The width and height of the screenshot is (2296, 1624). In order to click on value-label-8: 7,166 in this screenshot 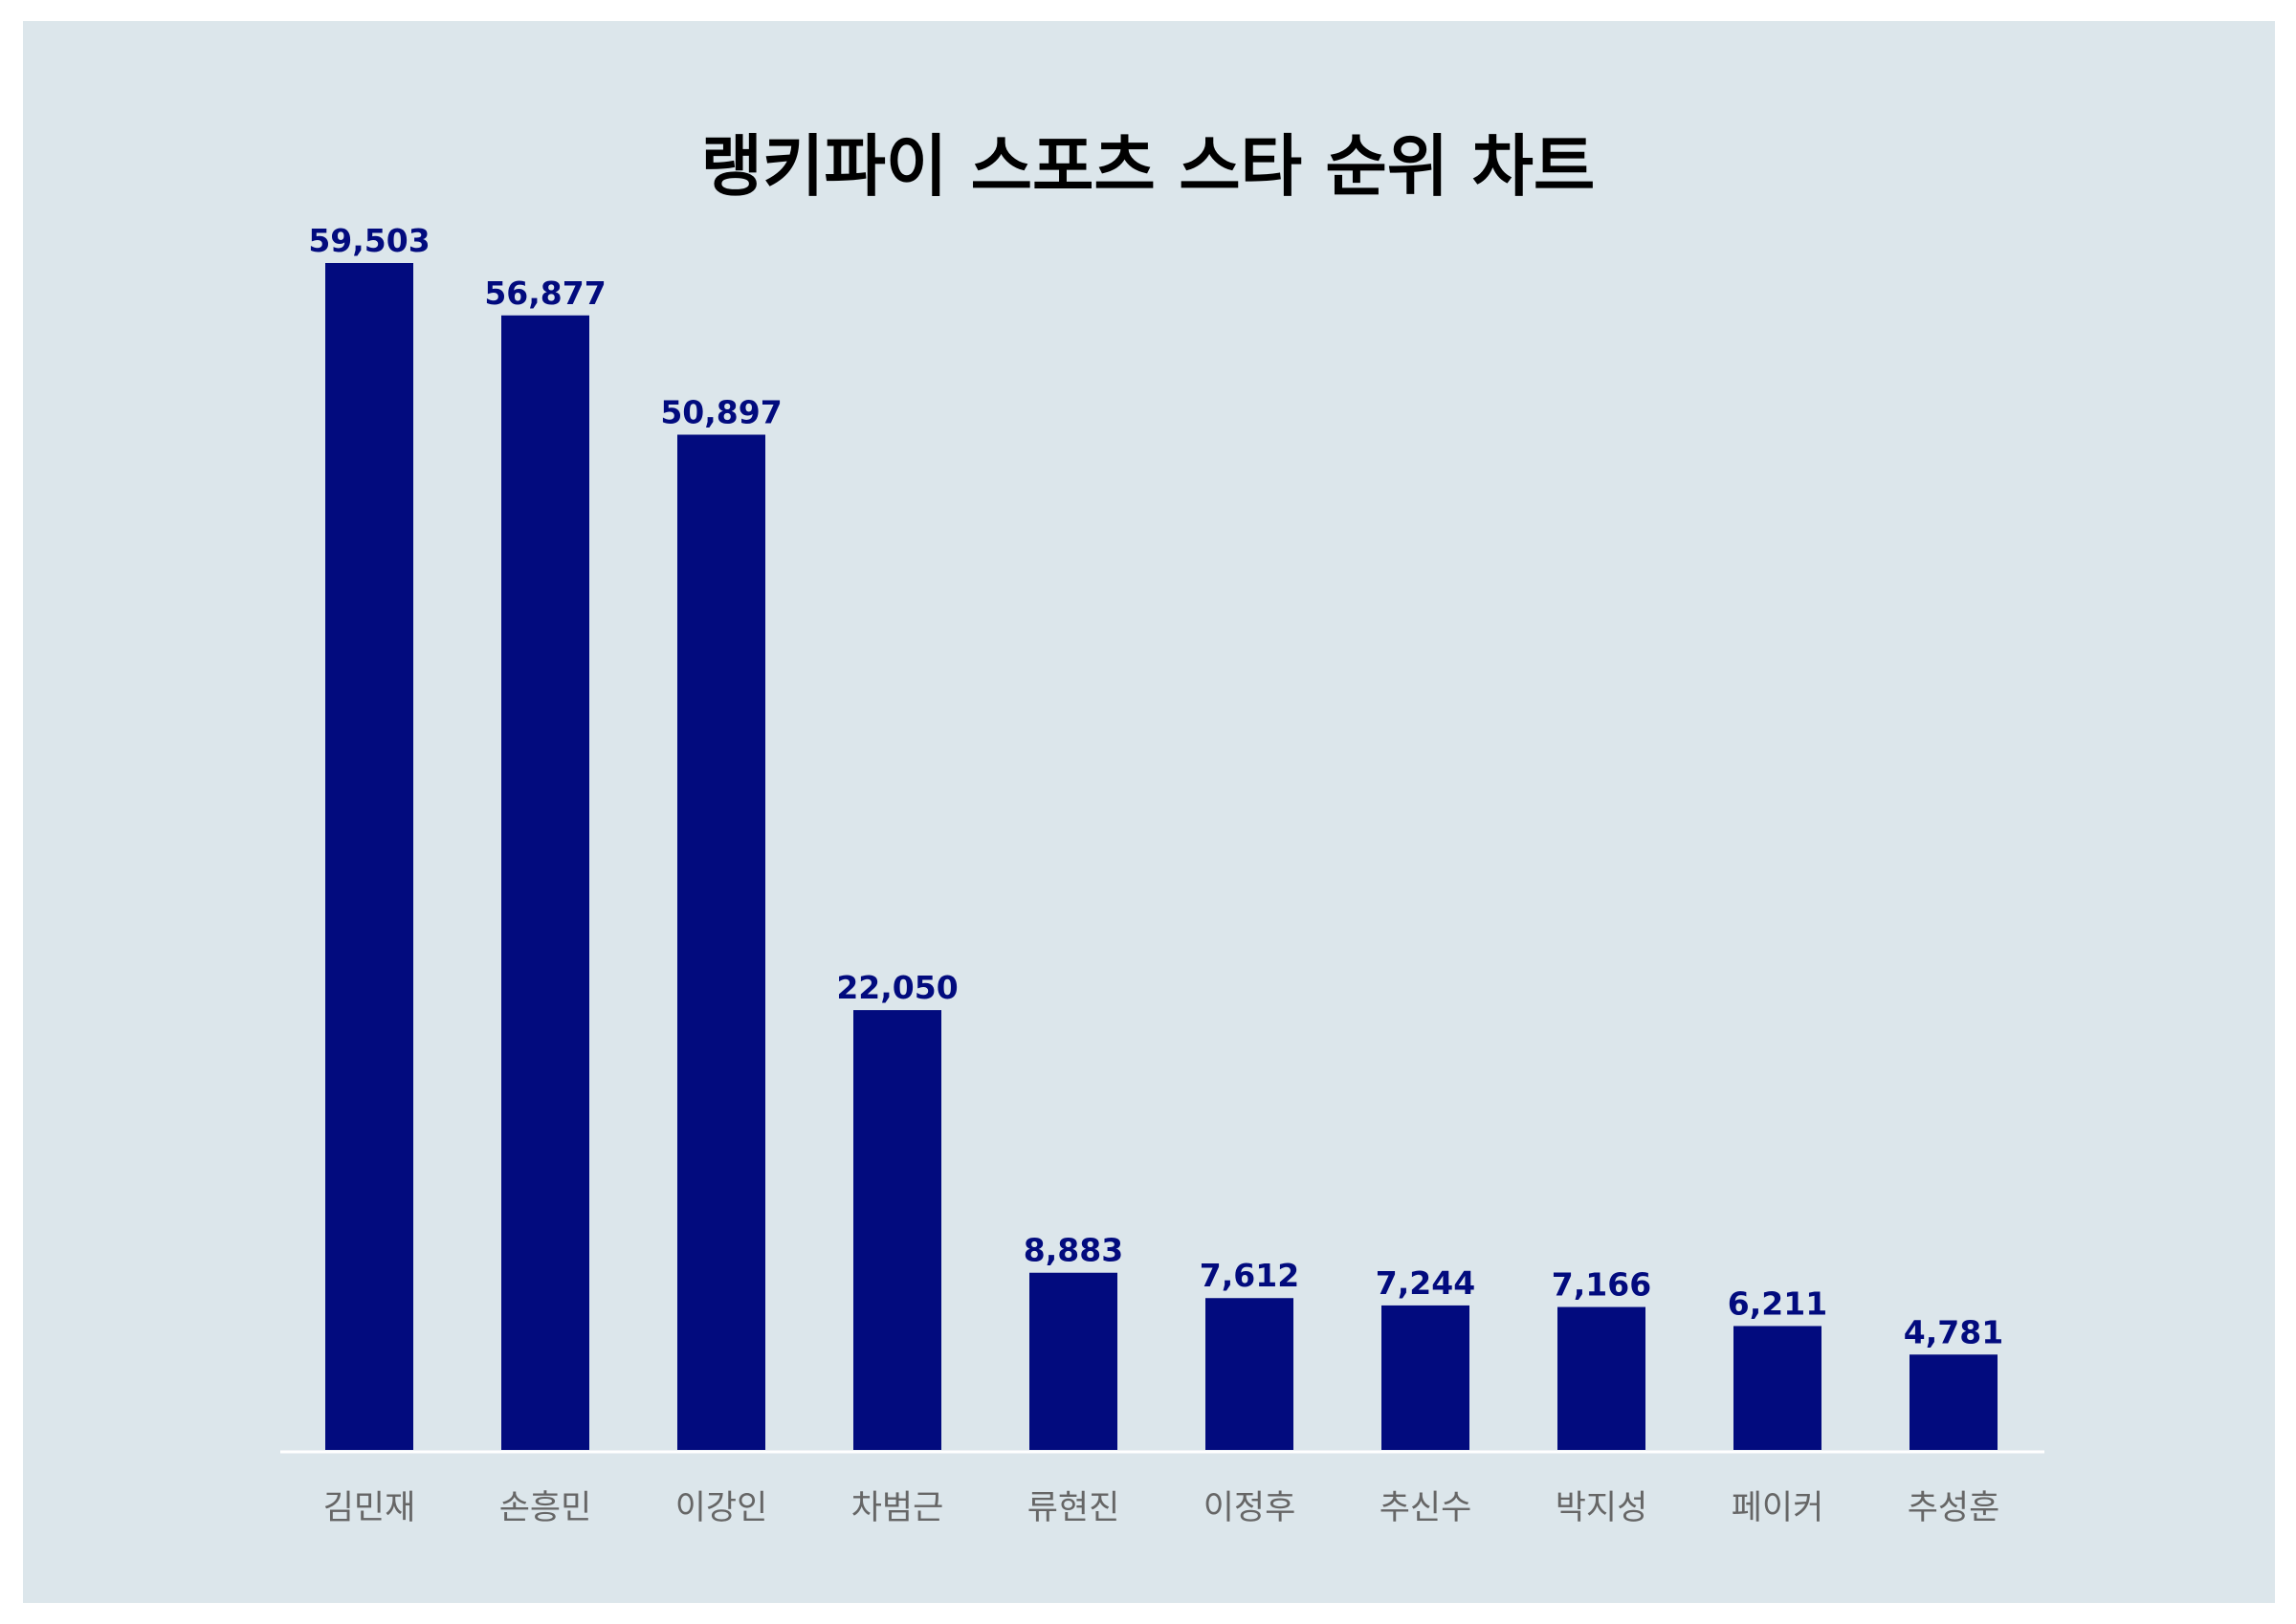, I will do `click(1602, 1285)`.